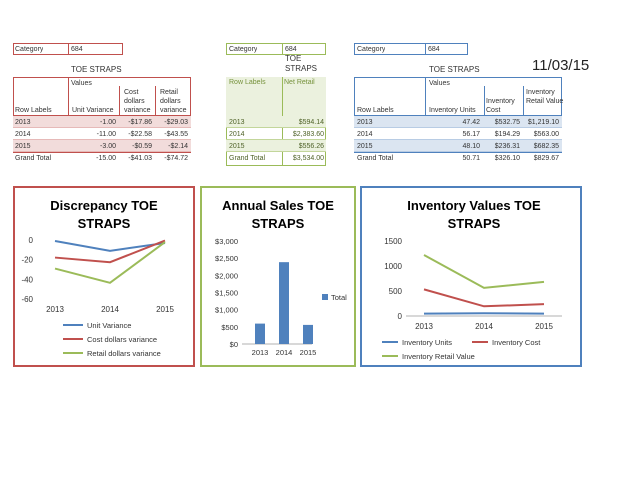  I want to click on pivot1-filter-label: Category, so click(29, 49).